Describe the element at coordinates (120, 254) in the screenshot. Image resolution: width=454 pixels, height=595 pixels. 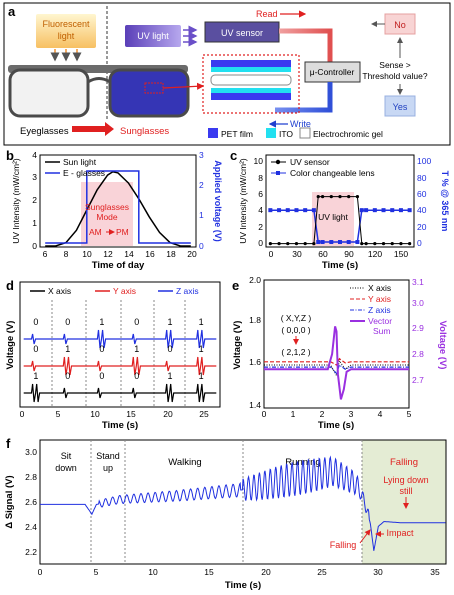
I see `b-xticks: 6 8 10 12 14 16 18 20` at that location.